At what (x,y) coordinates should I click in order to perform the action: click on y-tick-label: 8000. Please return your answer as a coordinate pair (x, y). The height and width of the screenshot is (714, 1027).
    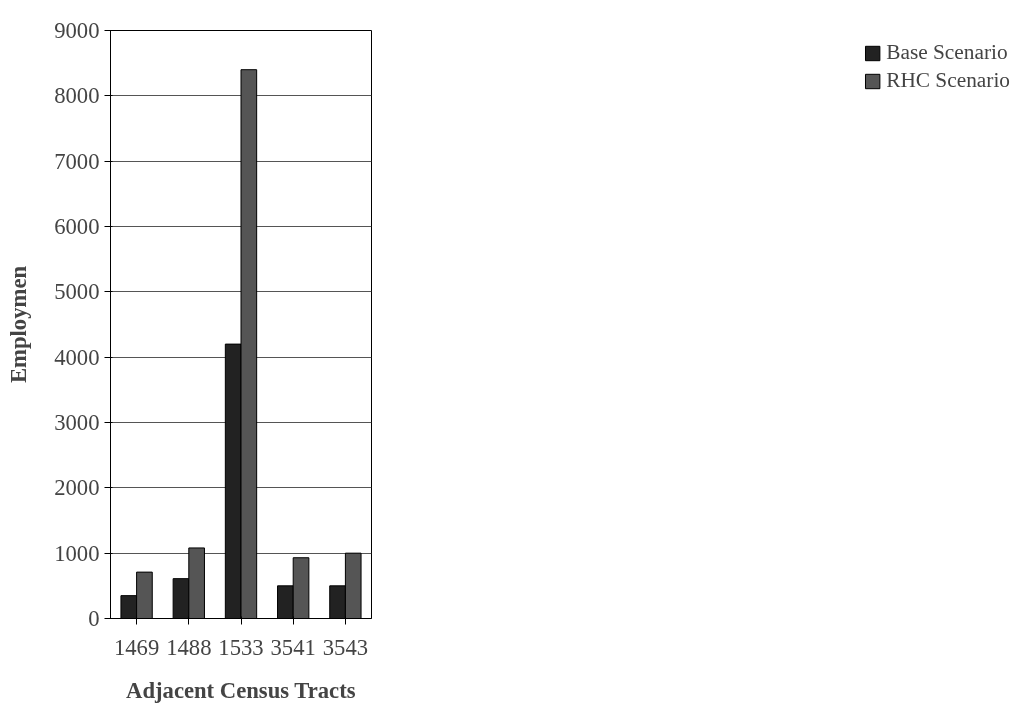
    Looking at the image, I should click on (77, 96).